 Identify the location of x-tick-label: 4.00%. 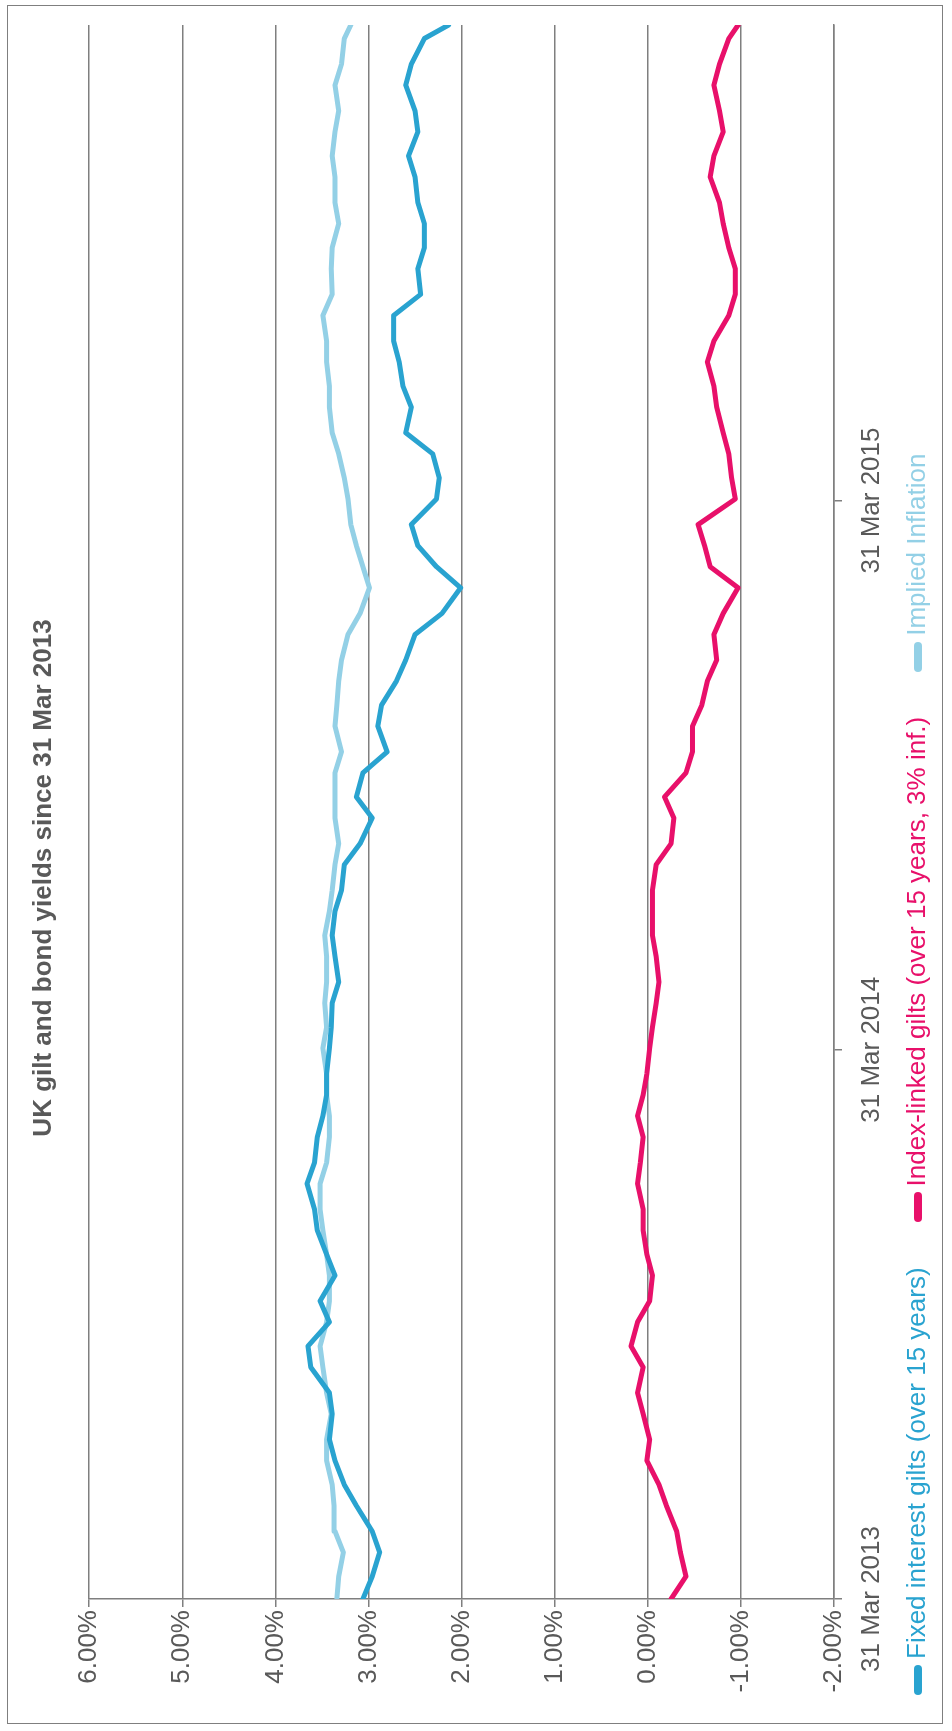
(273, 1647).